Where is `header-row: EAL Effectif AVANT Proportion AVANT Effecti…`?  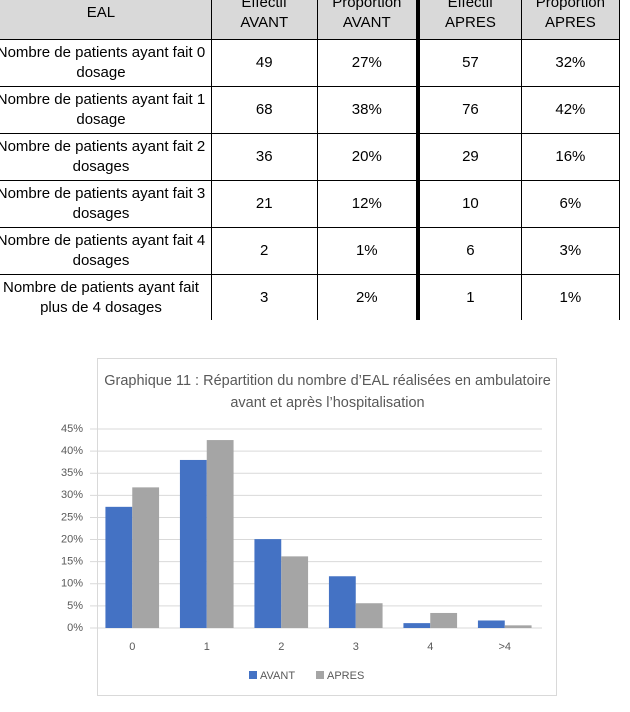
header-row: EAL Effectif AVANT Proportion AVANT Effecti… is located at coordinates (310, 20).